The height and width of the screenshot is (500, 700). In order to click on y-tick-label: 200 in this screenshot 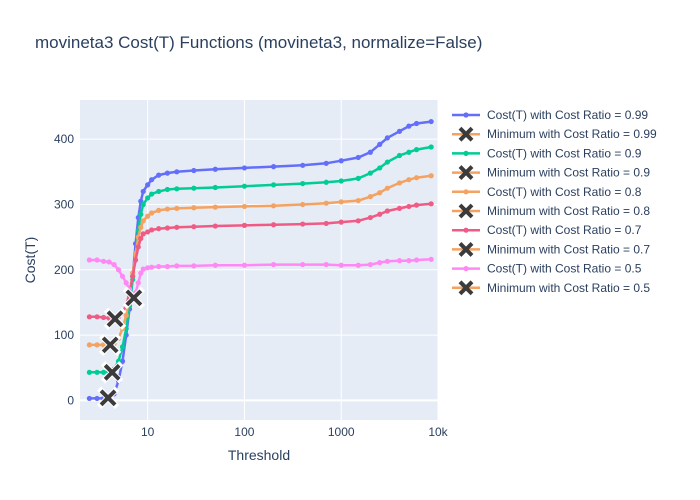, I will do `click(64, 270)`.